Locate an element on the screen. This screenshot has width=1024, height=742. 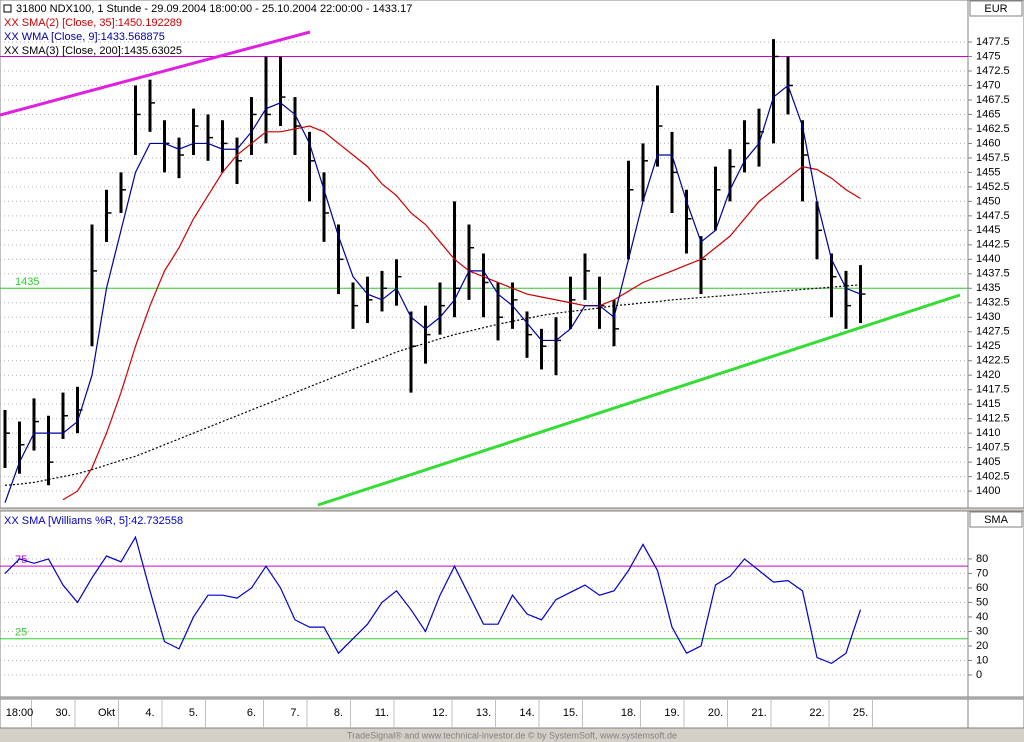
y-tick-label: 1422.5 is located at coordinates (993, 361).